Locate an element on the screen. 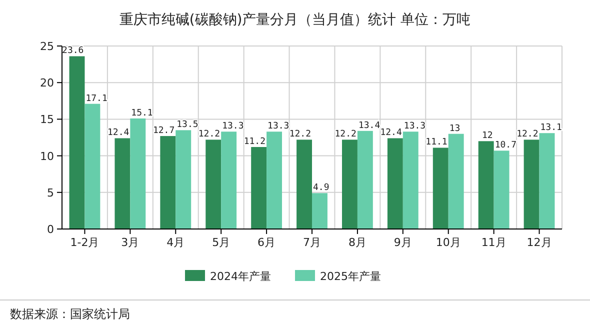  chart-title: 重庆市纯碱(碳酸钠)产量分月（当月值）统计 单位：万吨 is located at coordinates (295, 20).